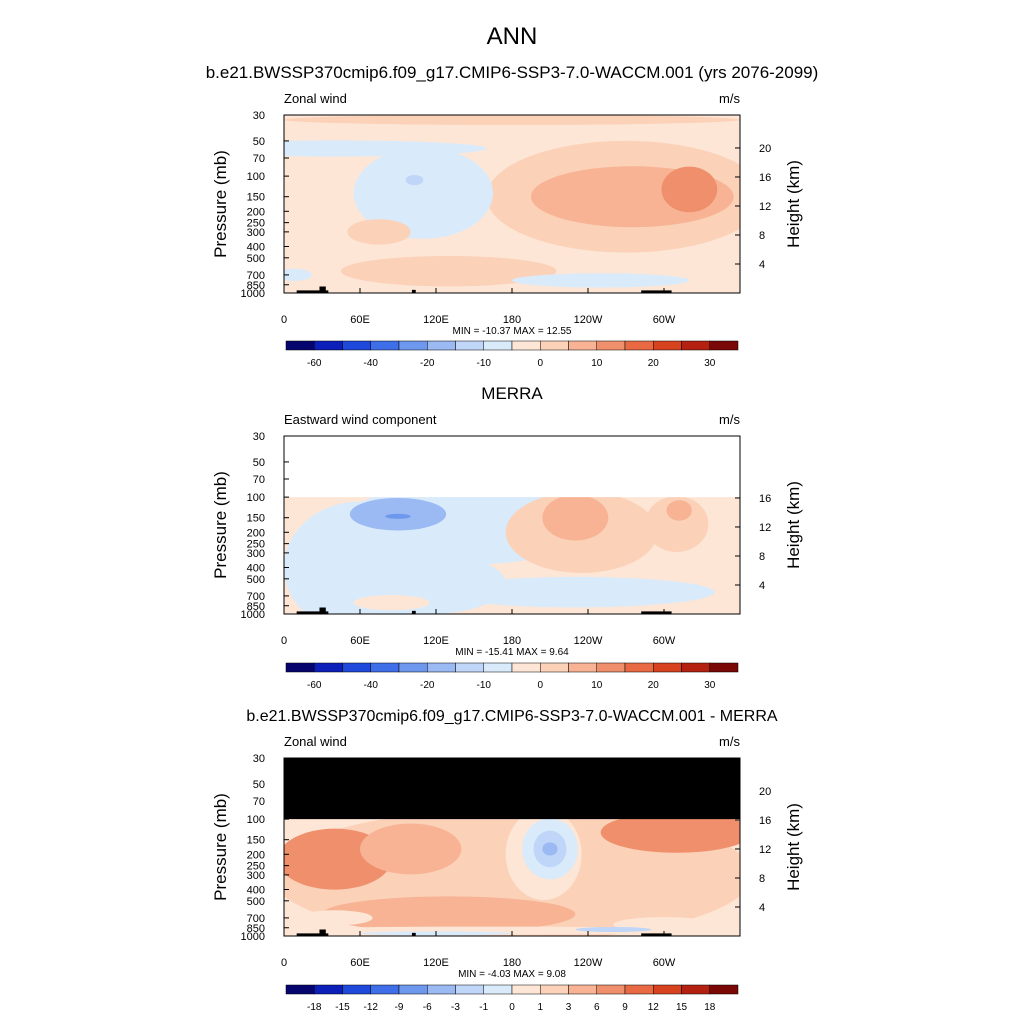 The width and height of the screenshot is (1024, 1024). What do you see at coordinates (597, 1007) in the screenshot?
I see `colorbar-label: 6` at bounding box center [597, 1007].